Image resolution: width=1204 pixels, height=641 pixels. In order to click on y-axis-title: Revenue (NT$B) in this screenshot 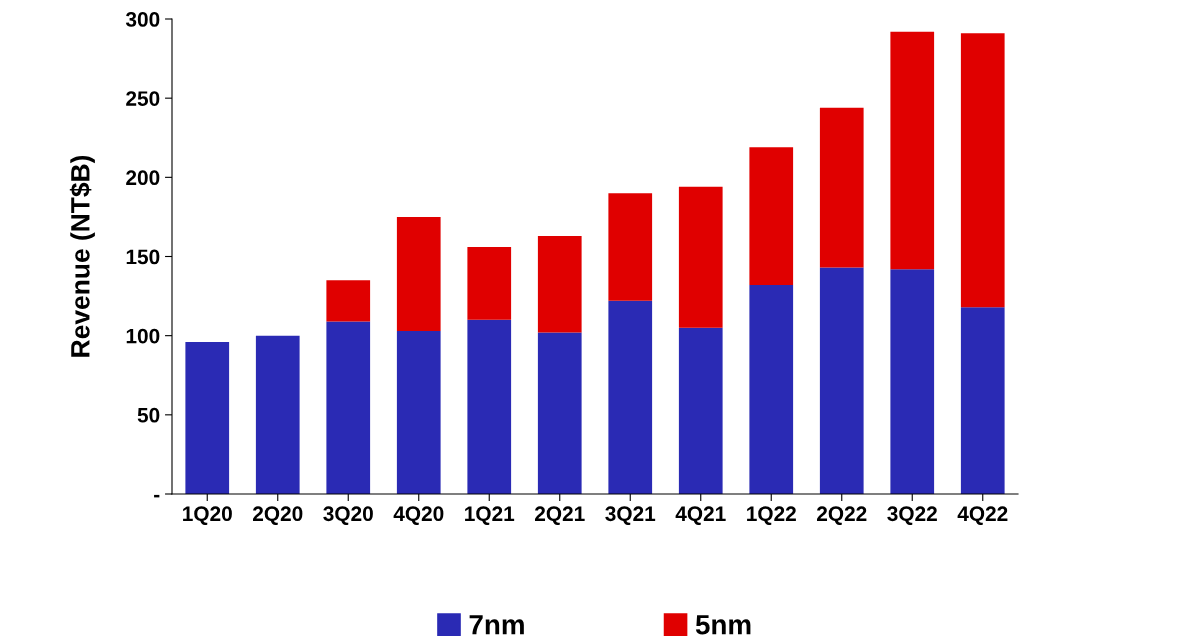, I will do `click(82, 256)`.